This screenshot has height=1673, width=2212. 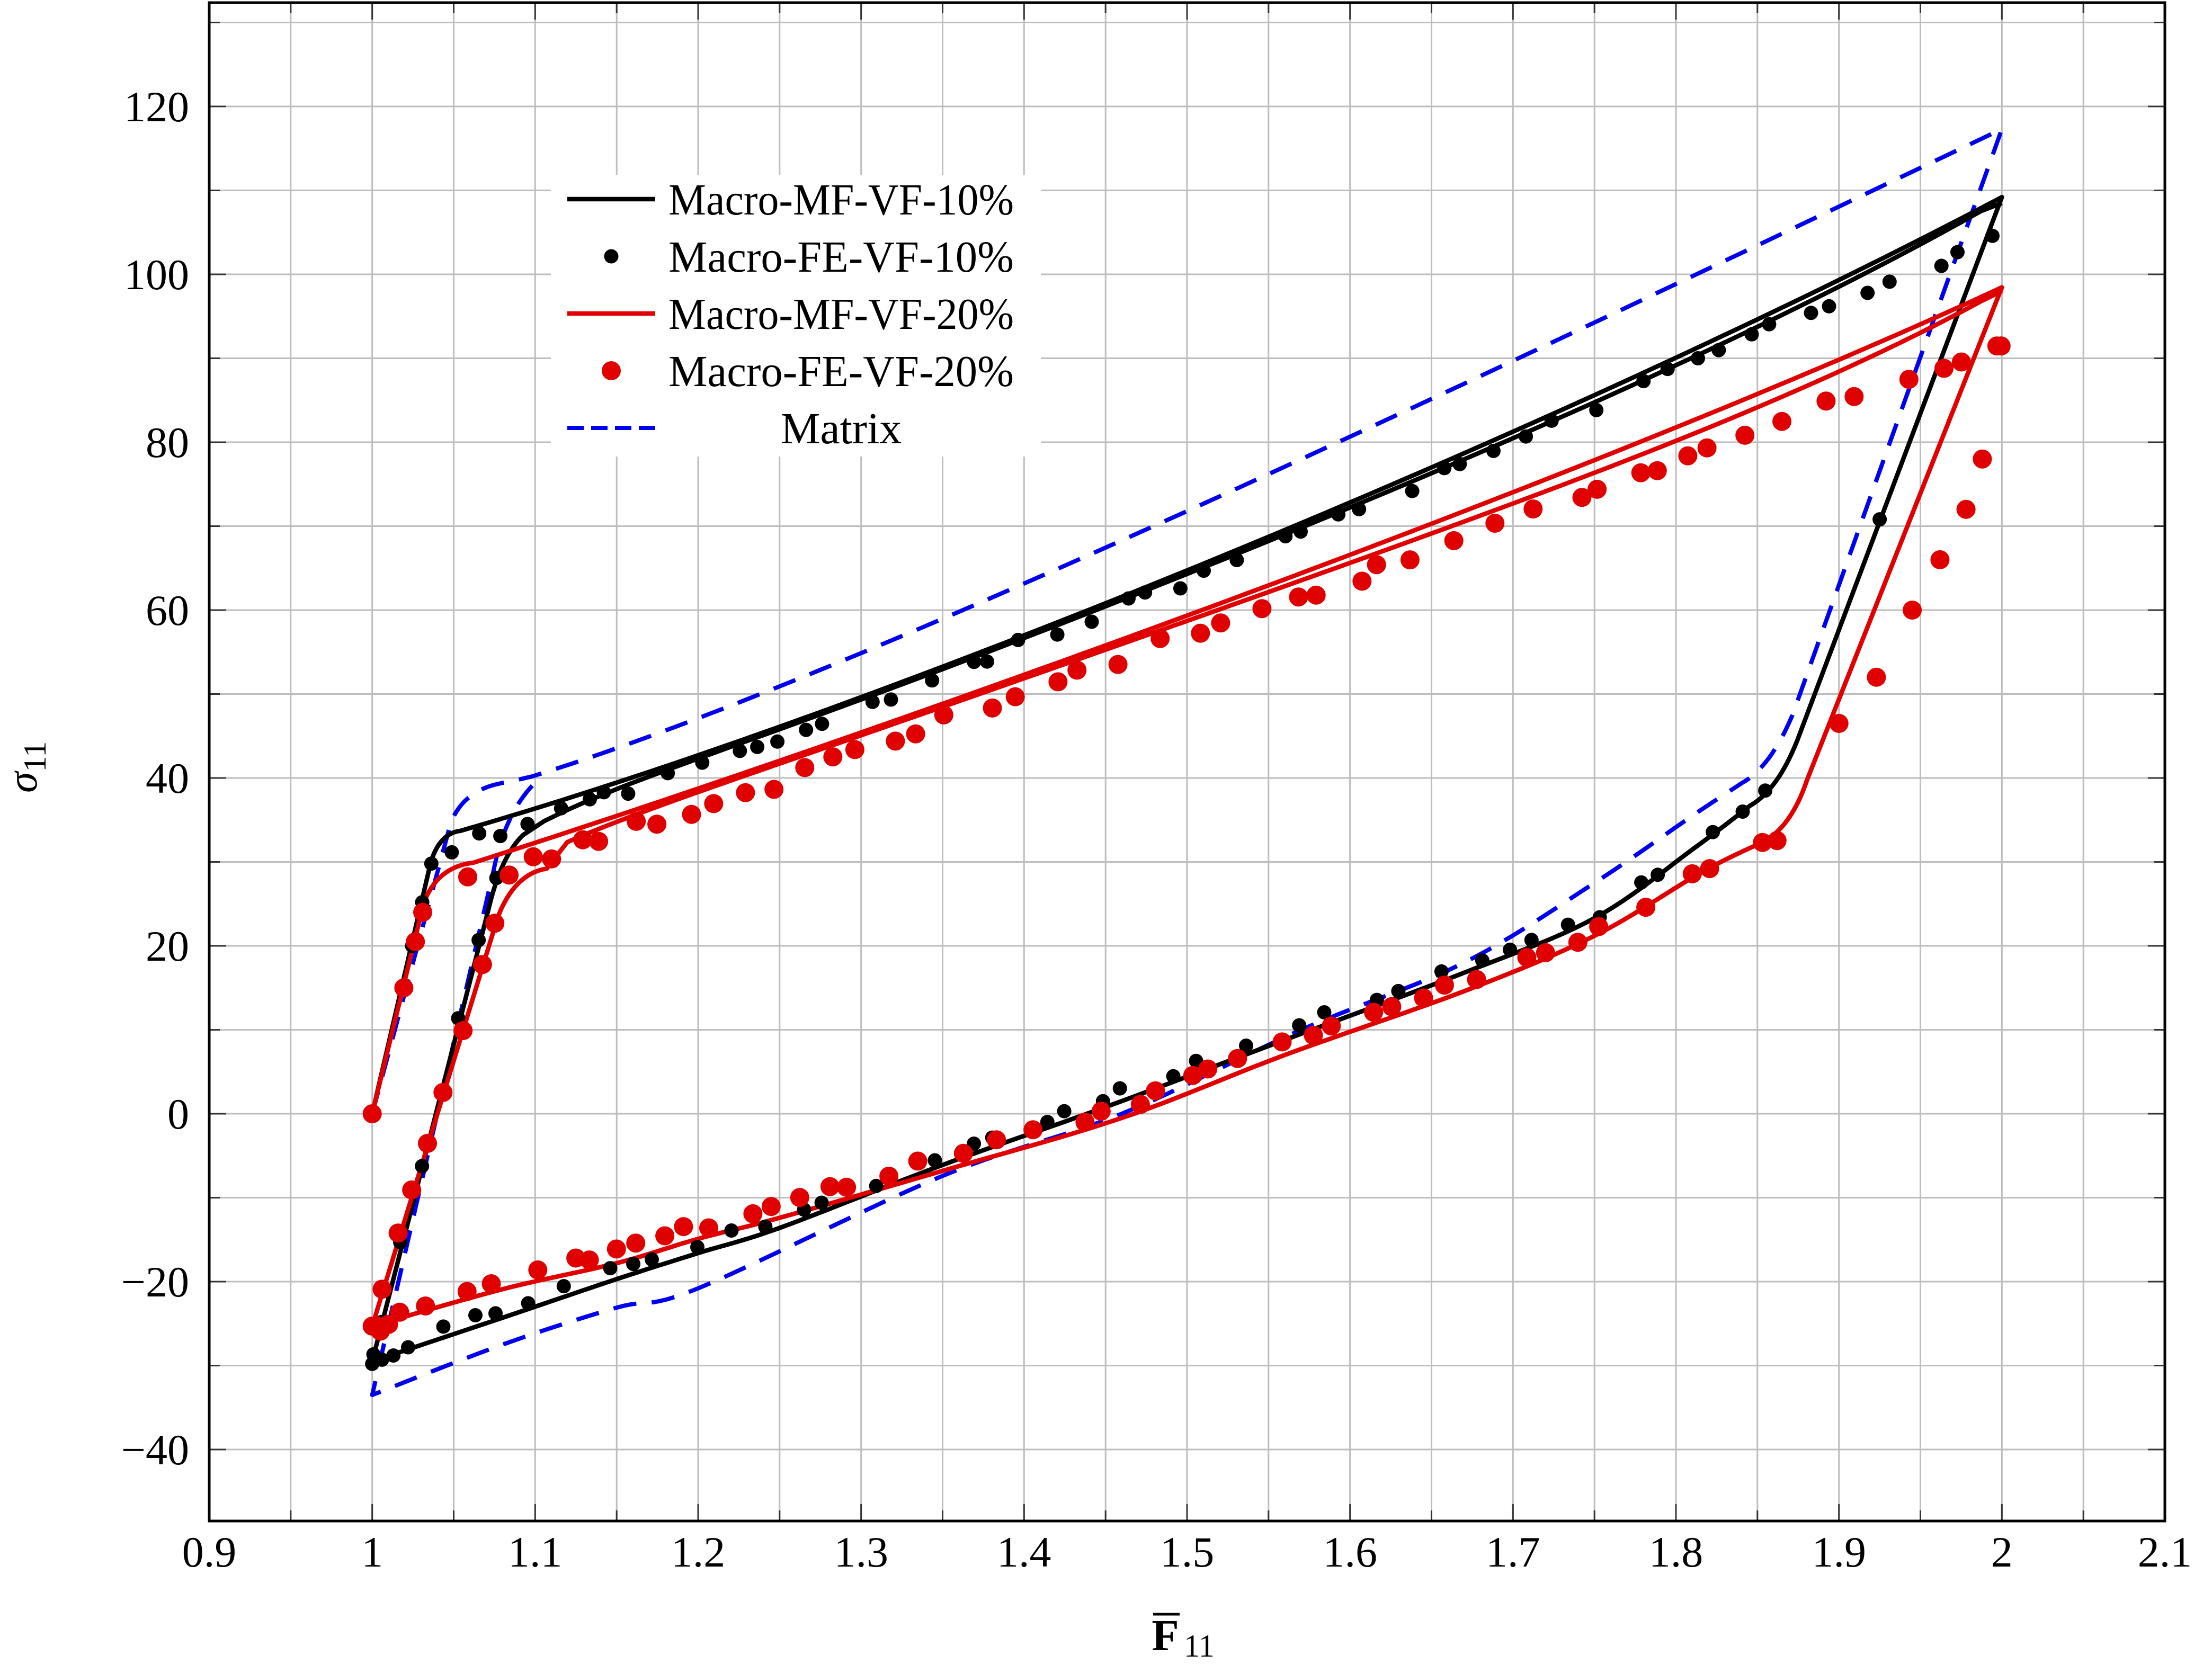 I want to click on svg-text: Macro-MF-VF-10%, so click(x=841, y=200).